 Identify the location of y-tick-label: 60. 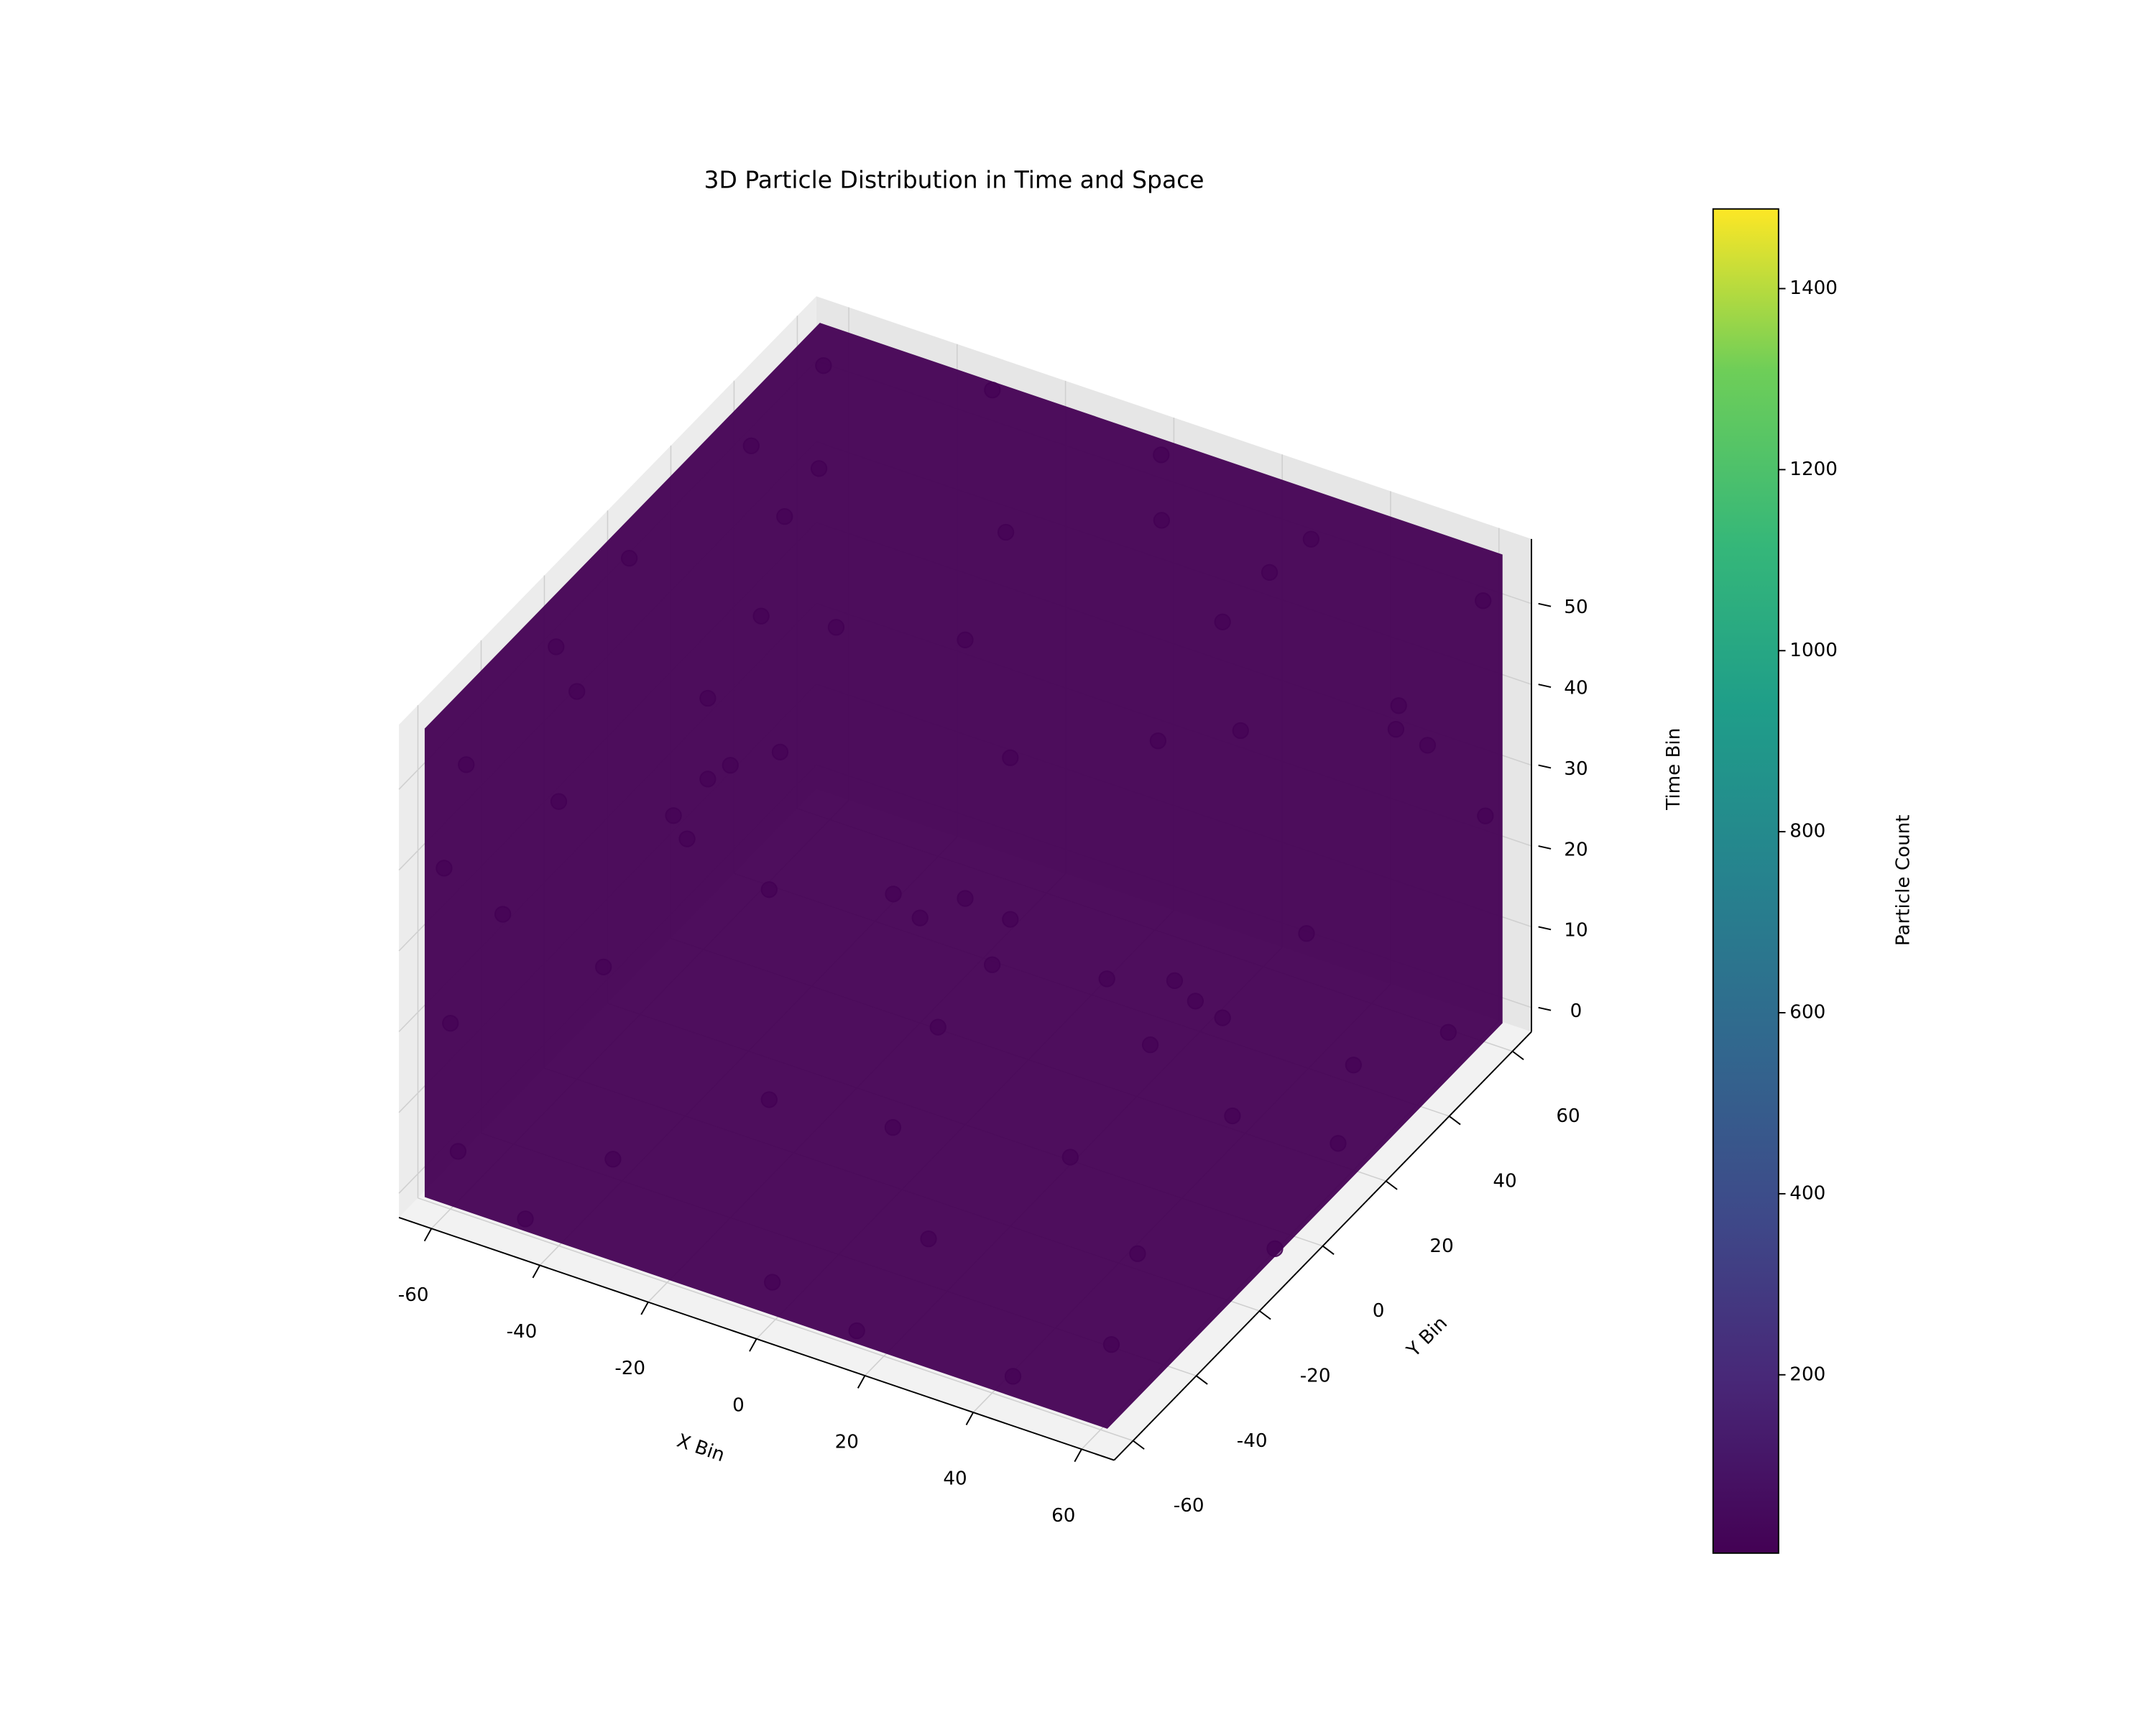
(1568, 1116).